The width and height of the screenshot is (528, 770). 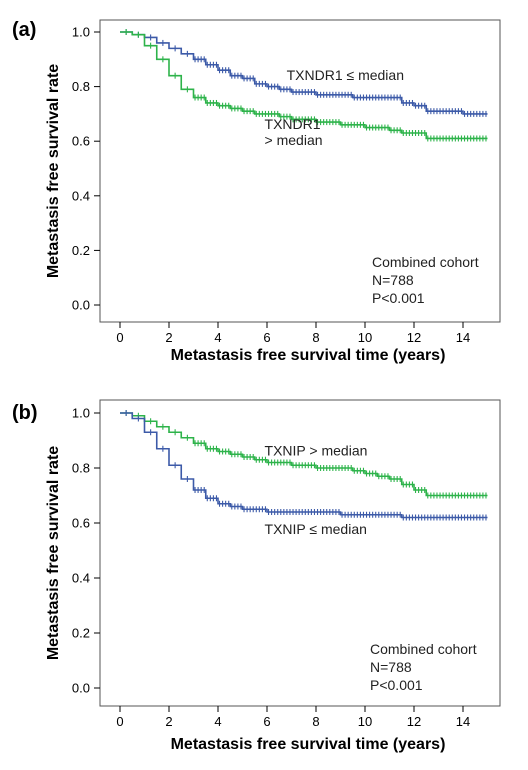 I want to click on series-label: TXNIP > median, so click(x=316, y=451).